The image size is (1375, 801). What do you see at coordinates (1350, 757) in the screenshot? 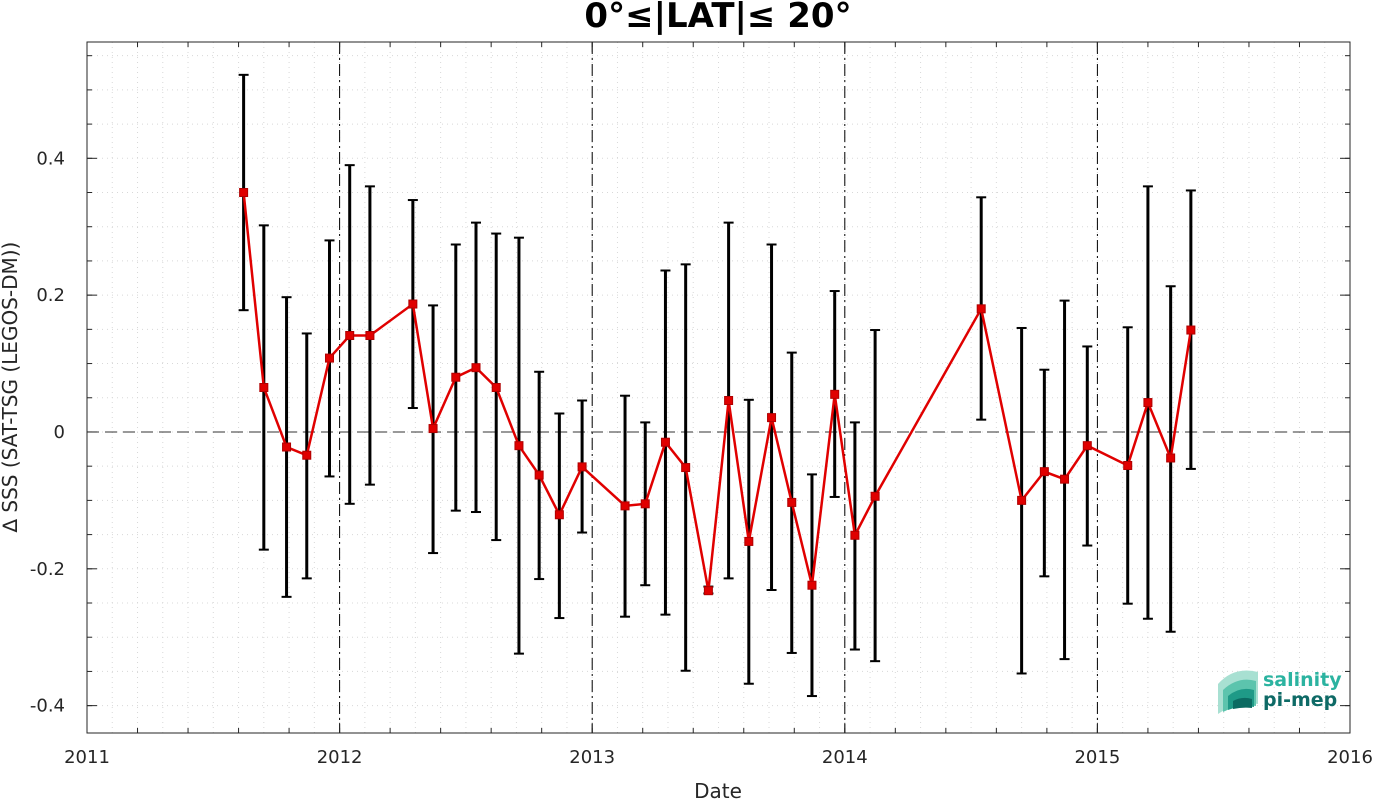
I see `x-tick-label: 2016` at bounding box center [1350, 757].